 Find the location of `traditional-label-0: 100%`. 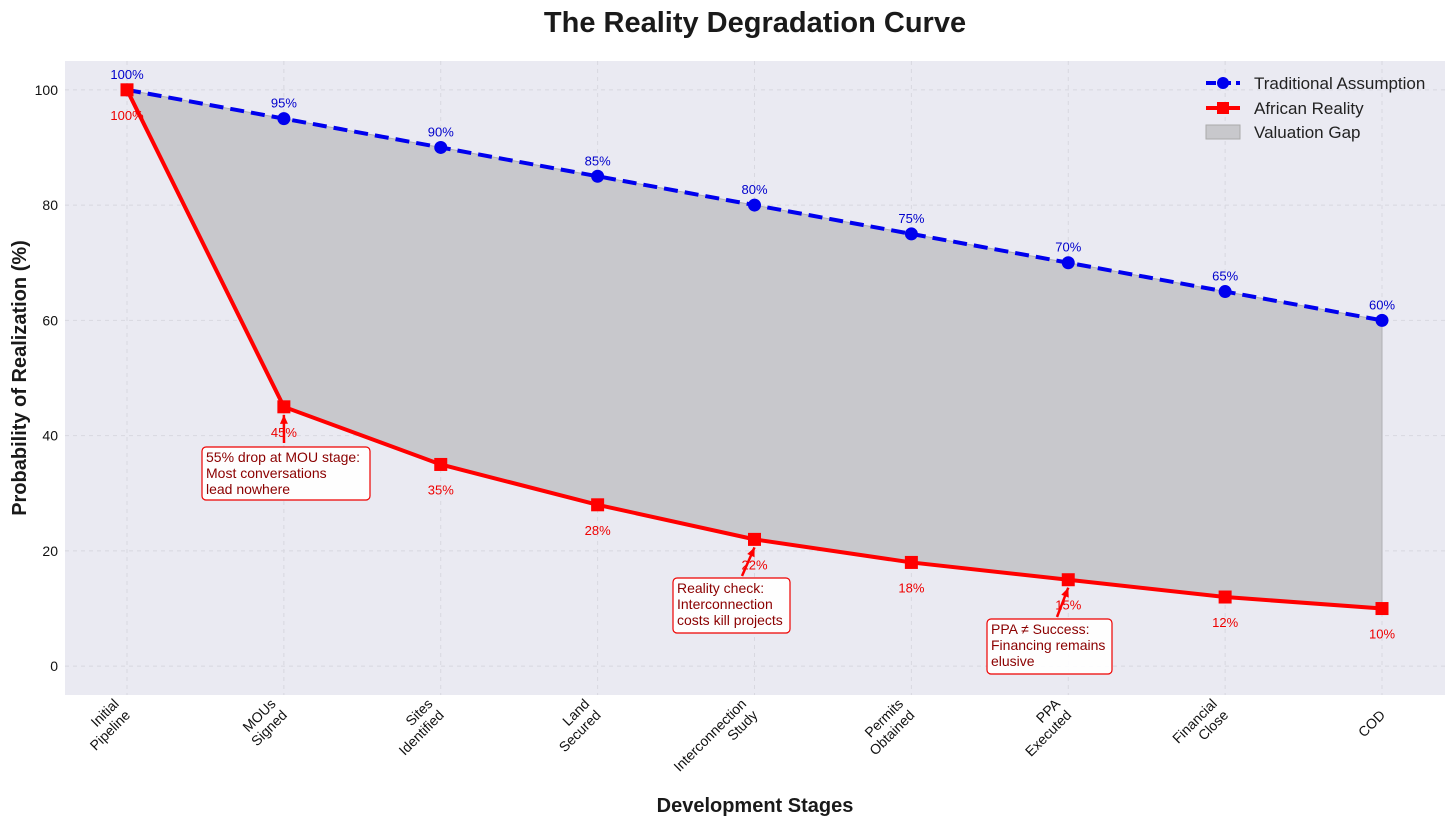

traditional-label-0: 100% is located at coordinates (127, 74).